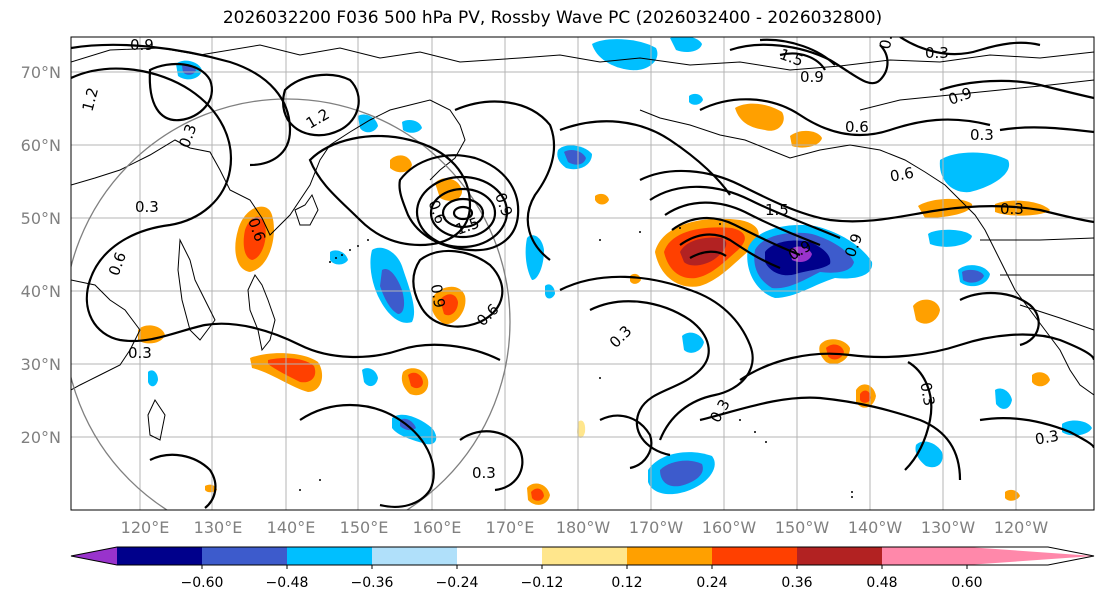 The image size is (1105, 604). Describe the element at coordinates (372, 583) in the screenshot. I see `colorbar-tick-label: −0.36` at that location.